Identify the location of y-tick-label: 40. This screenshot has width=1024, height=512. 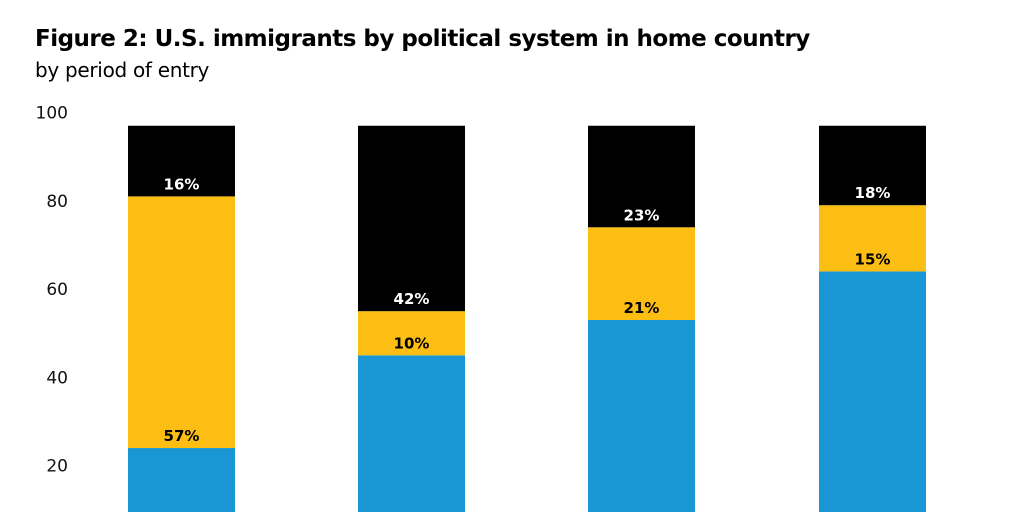
(57, 378).